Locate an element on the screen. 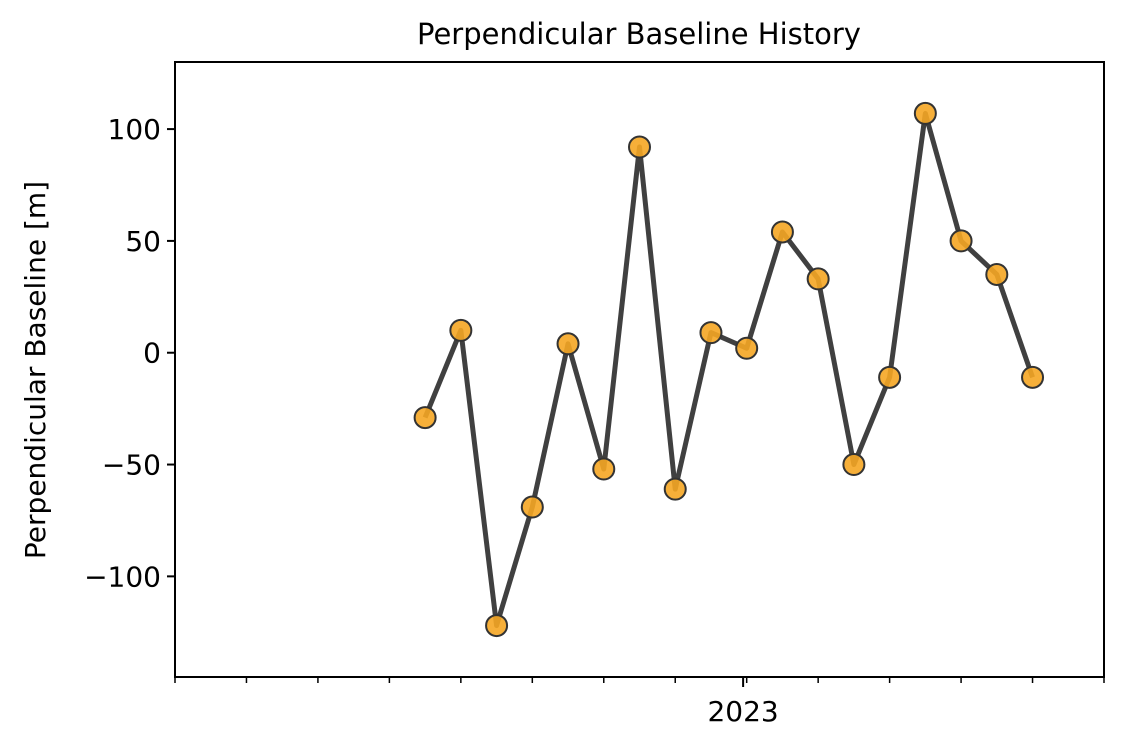 This screenshot has height=750, width=1125. y-tick-label: 50 is located at coordinates (143, 241).